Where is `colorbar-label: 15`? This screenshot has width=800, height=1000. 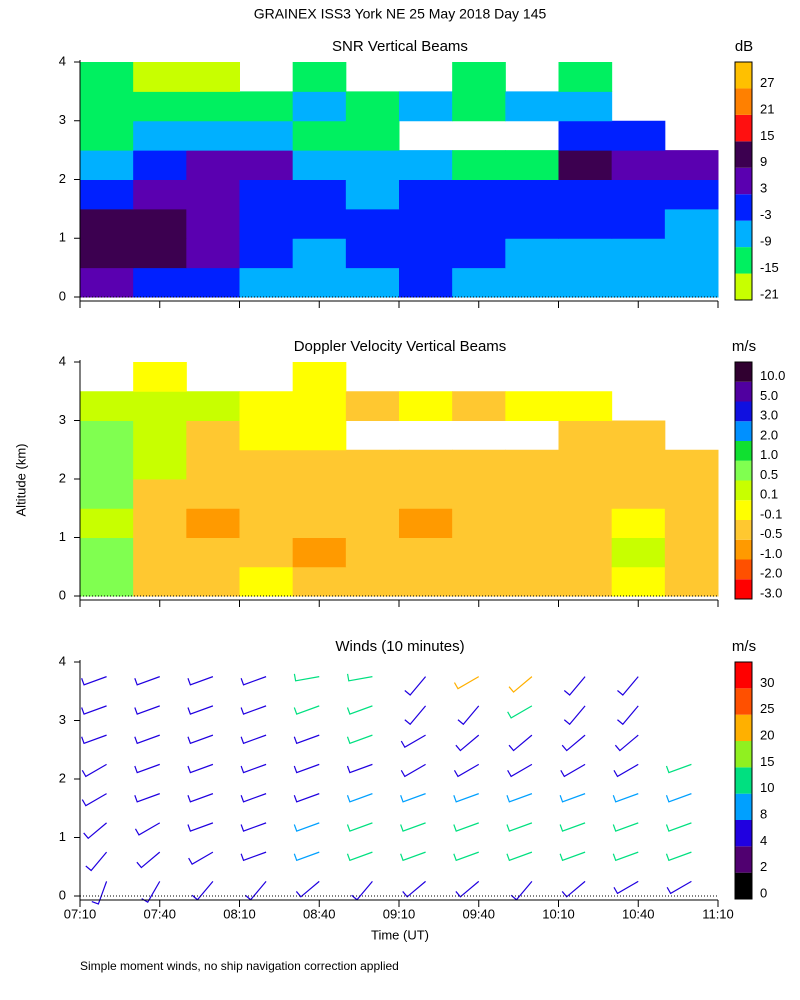
colorbar-label: 15 is located at coordinates (767, 135).